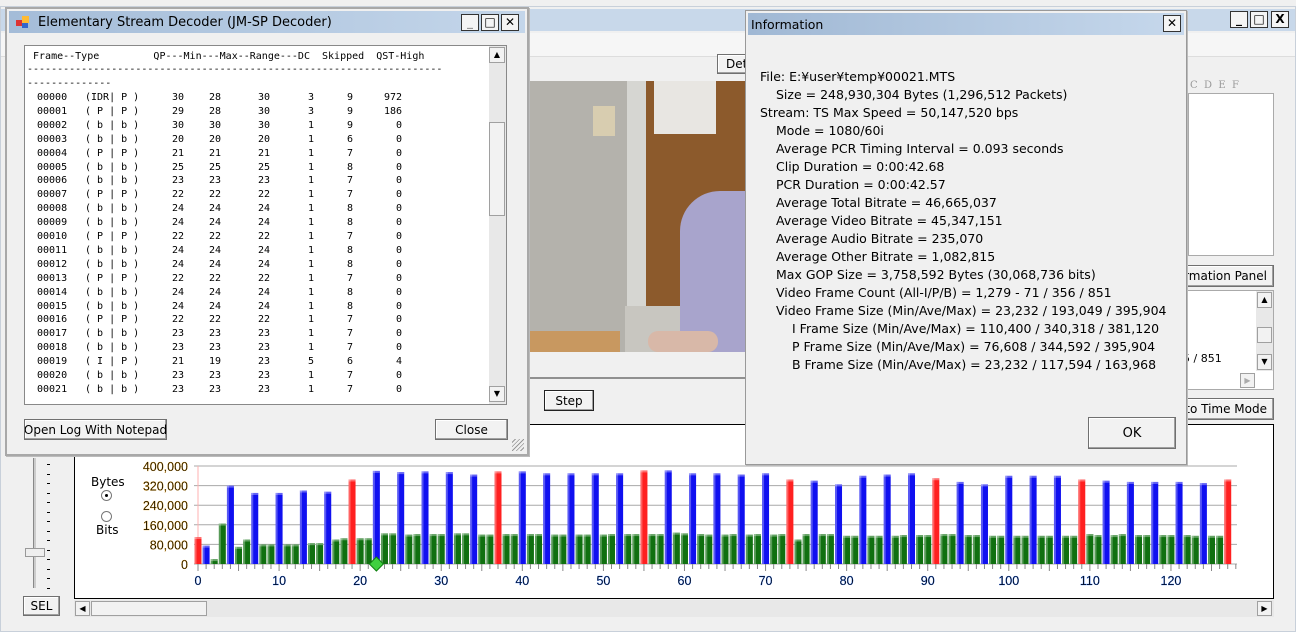 The image size is (1296, 632). What do you see at coordinates (861, 184) in the screenshot?
I see `info-line: PCR Duration = 0:00:42.57` at bounding box center [861, 184].